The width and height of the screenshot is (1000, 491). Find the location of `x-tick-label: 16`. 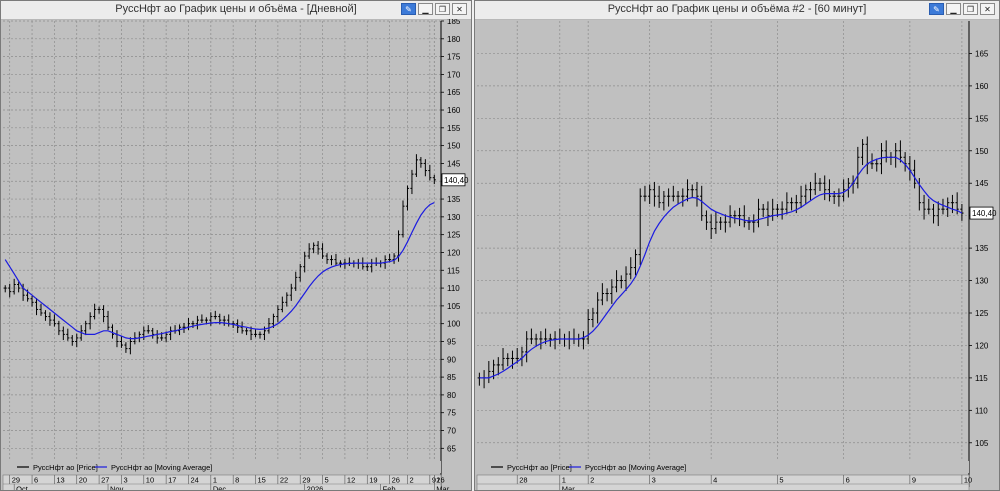

x-tick-label: 16 is located at coordinates (440, 480).